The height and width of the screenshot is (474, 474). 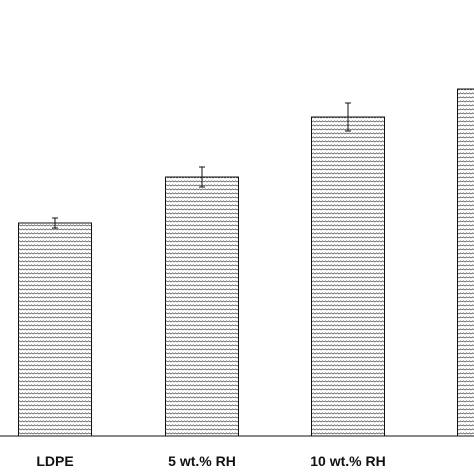 I want to click on x-tick-label-1: 5 wt.% RH, so click(x=202, y=461).